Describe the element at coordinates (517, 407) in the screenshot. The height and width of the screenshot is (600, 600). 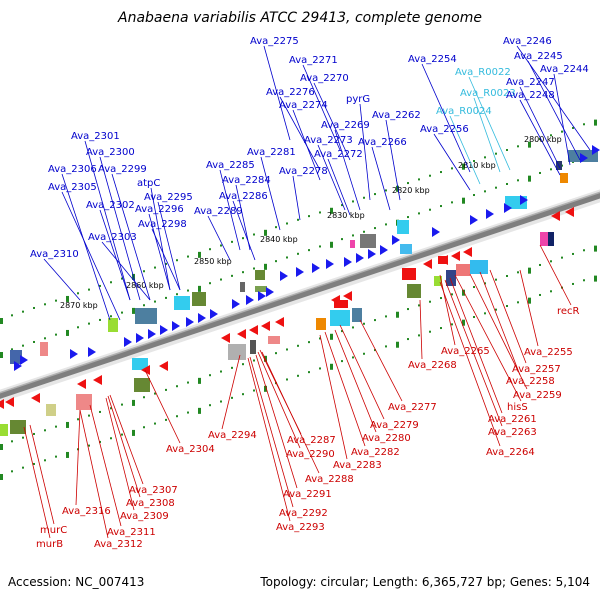
I see `gene-label-hiss: hisS` at that location.